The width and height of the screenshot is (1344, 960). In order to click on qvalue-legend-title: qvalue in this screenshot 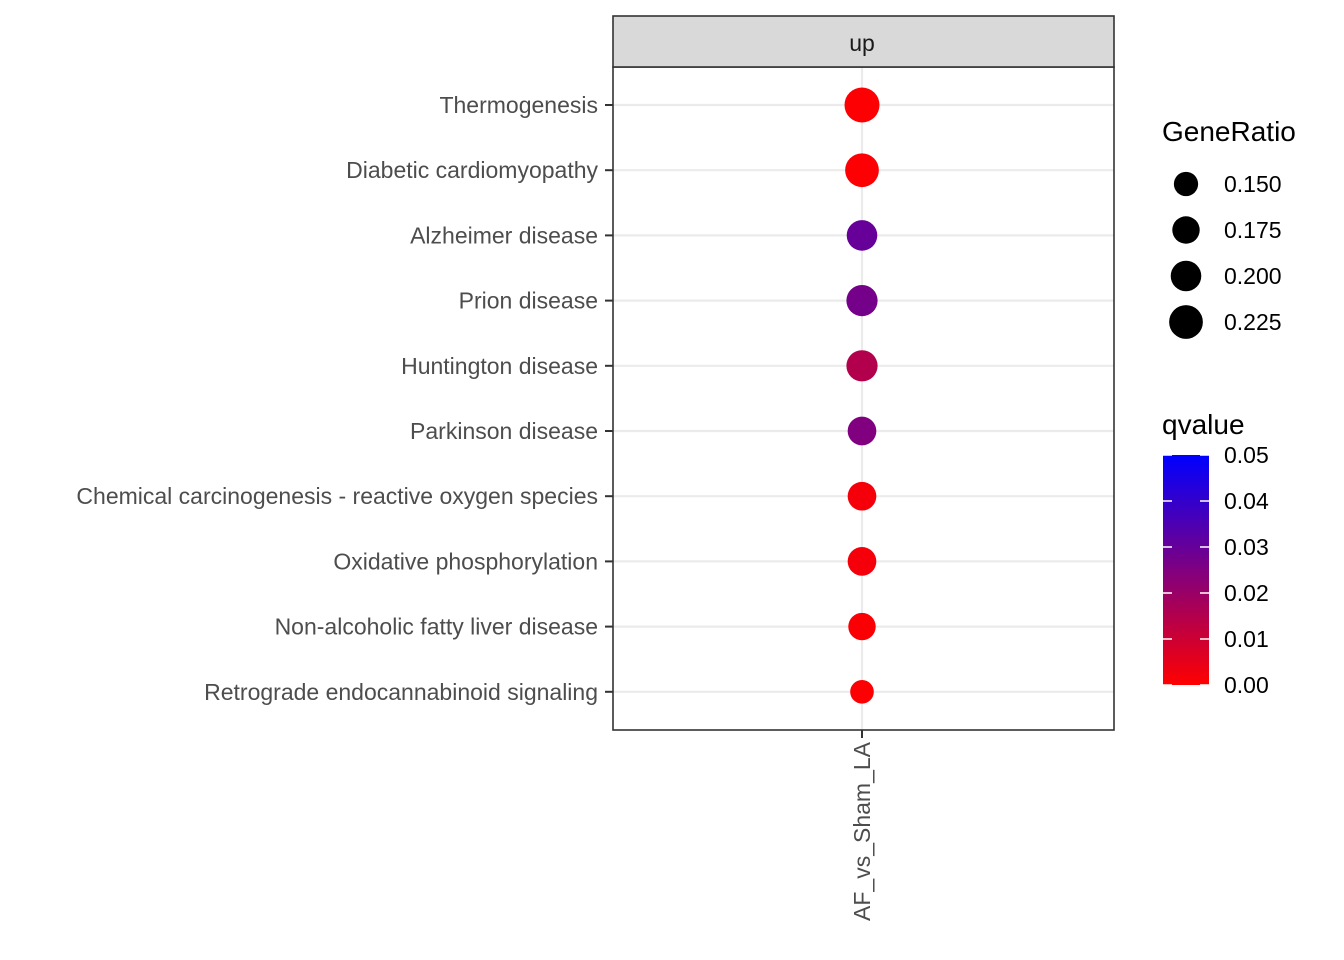, I will do `click(1203, 424)`.